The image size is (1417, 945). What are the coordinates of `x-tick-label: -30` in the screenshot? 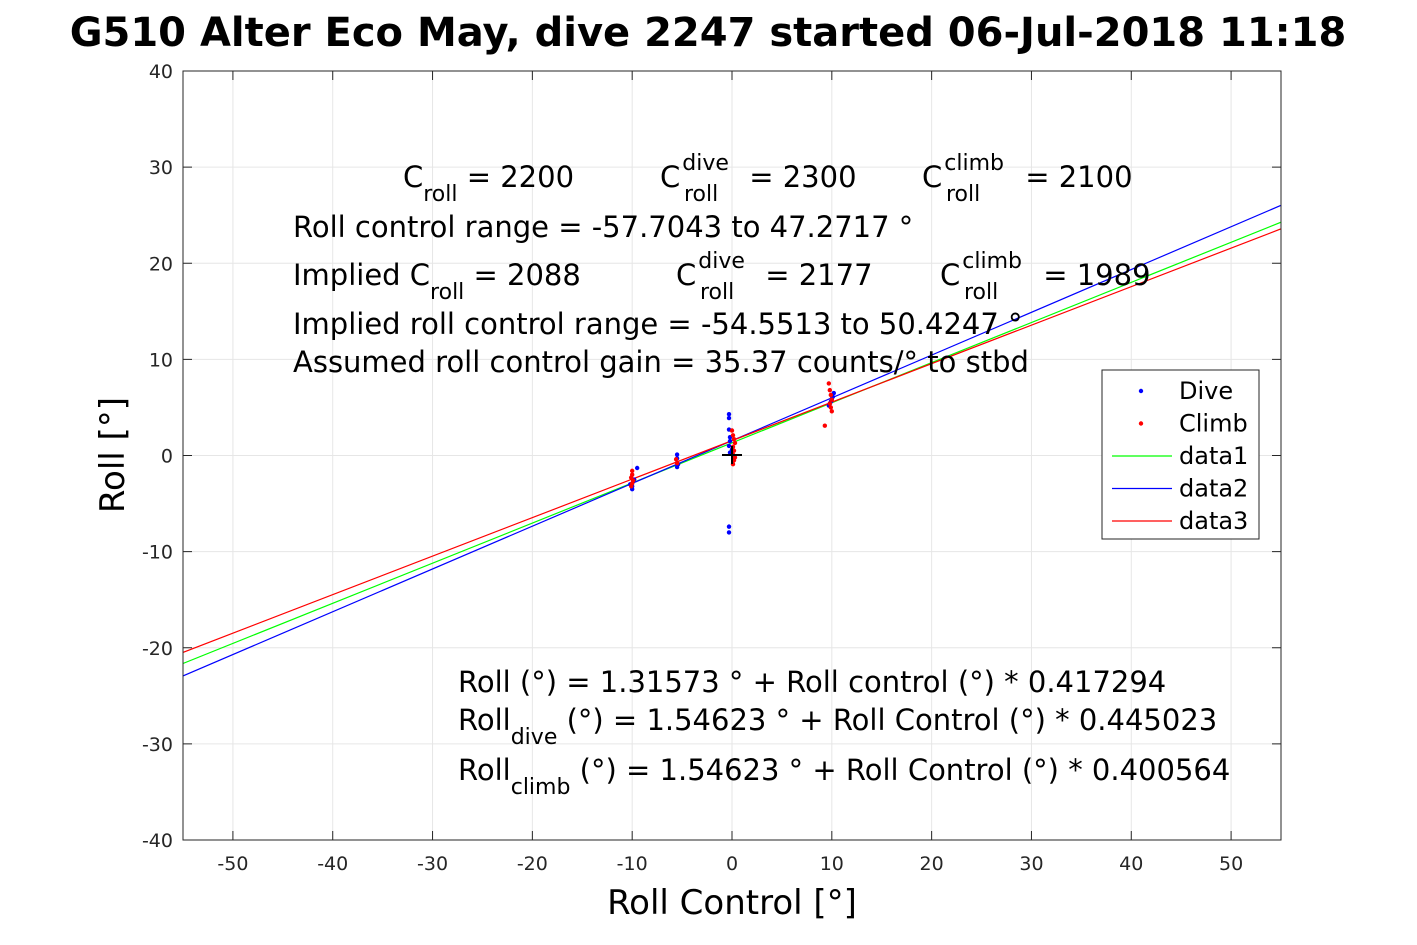 It's located at (432, 864).